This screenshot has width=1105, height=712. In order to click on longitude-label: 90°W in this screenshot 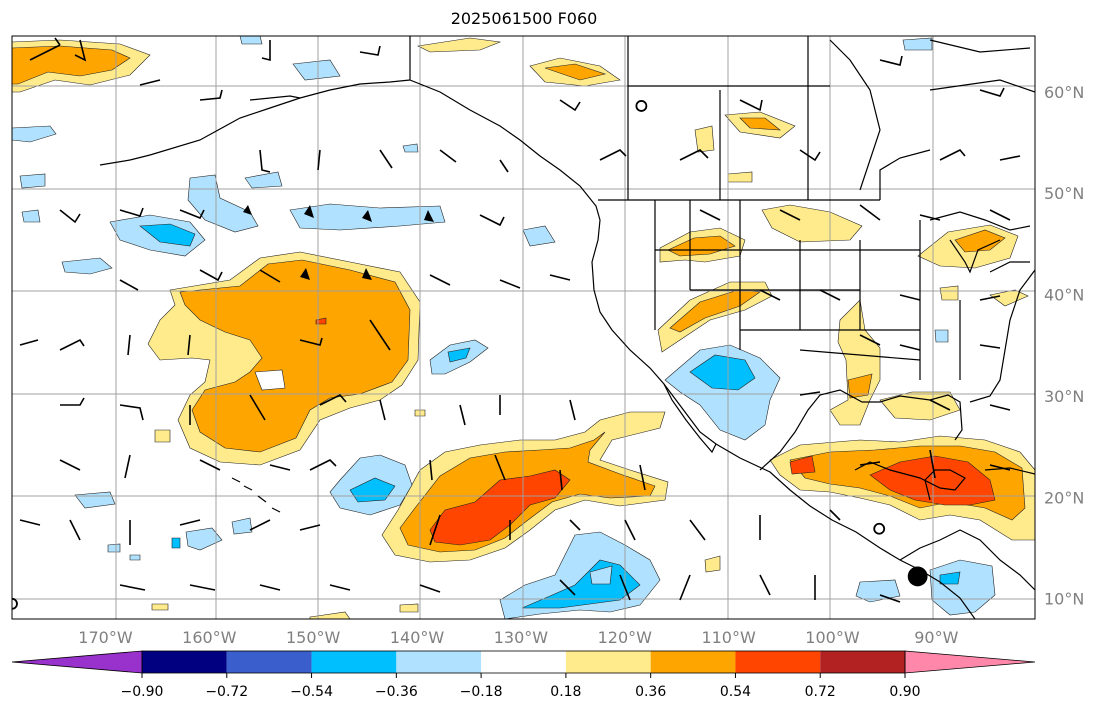, I will do `click(936, 637)`.